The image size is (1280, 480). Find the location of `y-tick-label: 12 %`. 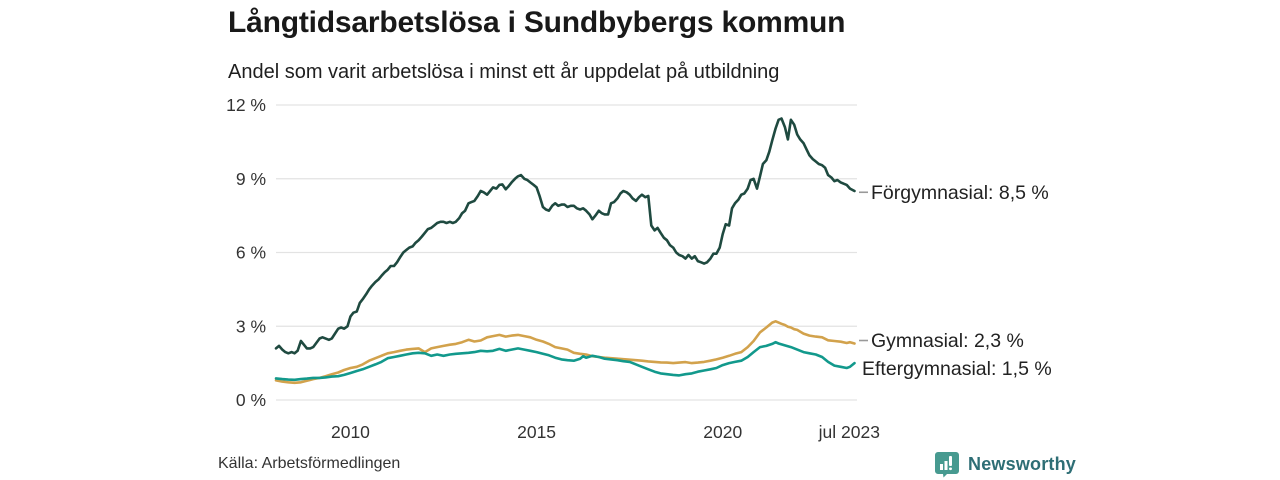

y-tick-label: 12 % is located at coordinates (246, 105).